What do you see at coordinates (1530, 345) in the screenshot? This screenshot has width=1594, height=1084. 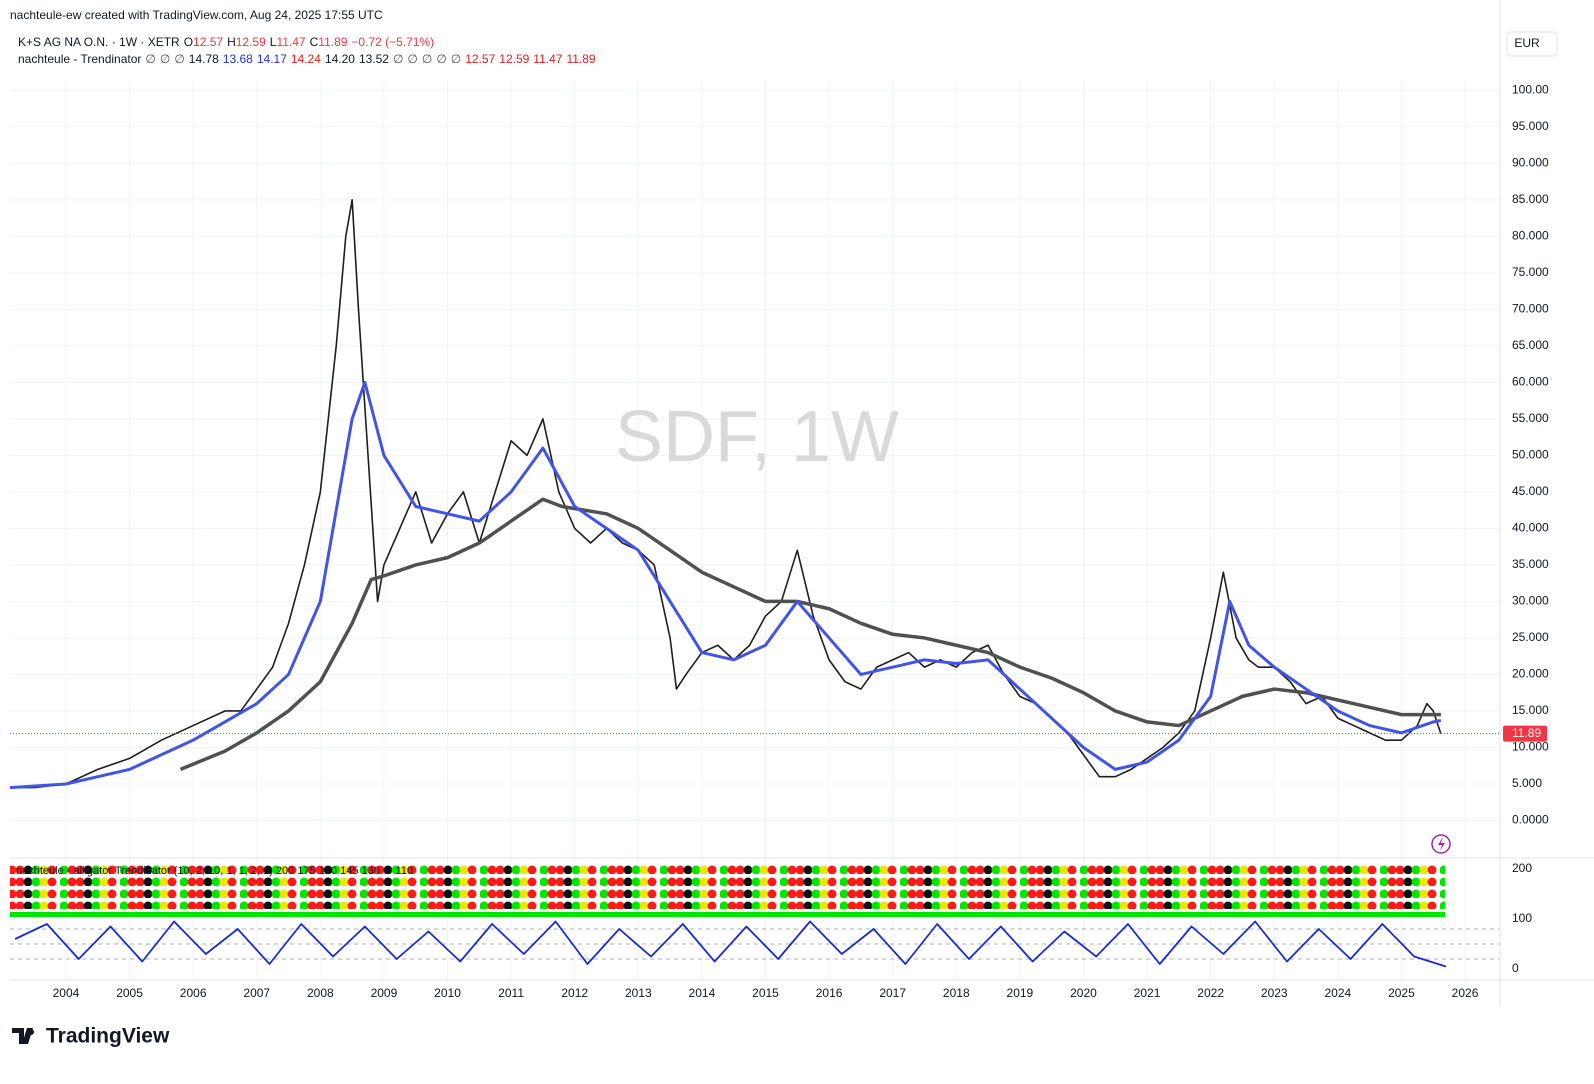 I see `y-tick-label: 65.000` at bounding box center [1530, 345].